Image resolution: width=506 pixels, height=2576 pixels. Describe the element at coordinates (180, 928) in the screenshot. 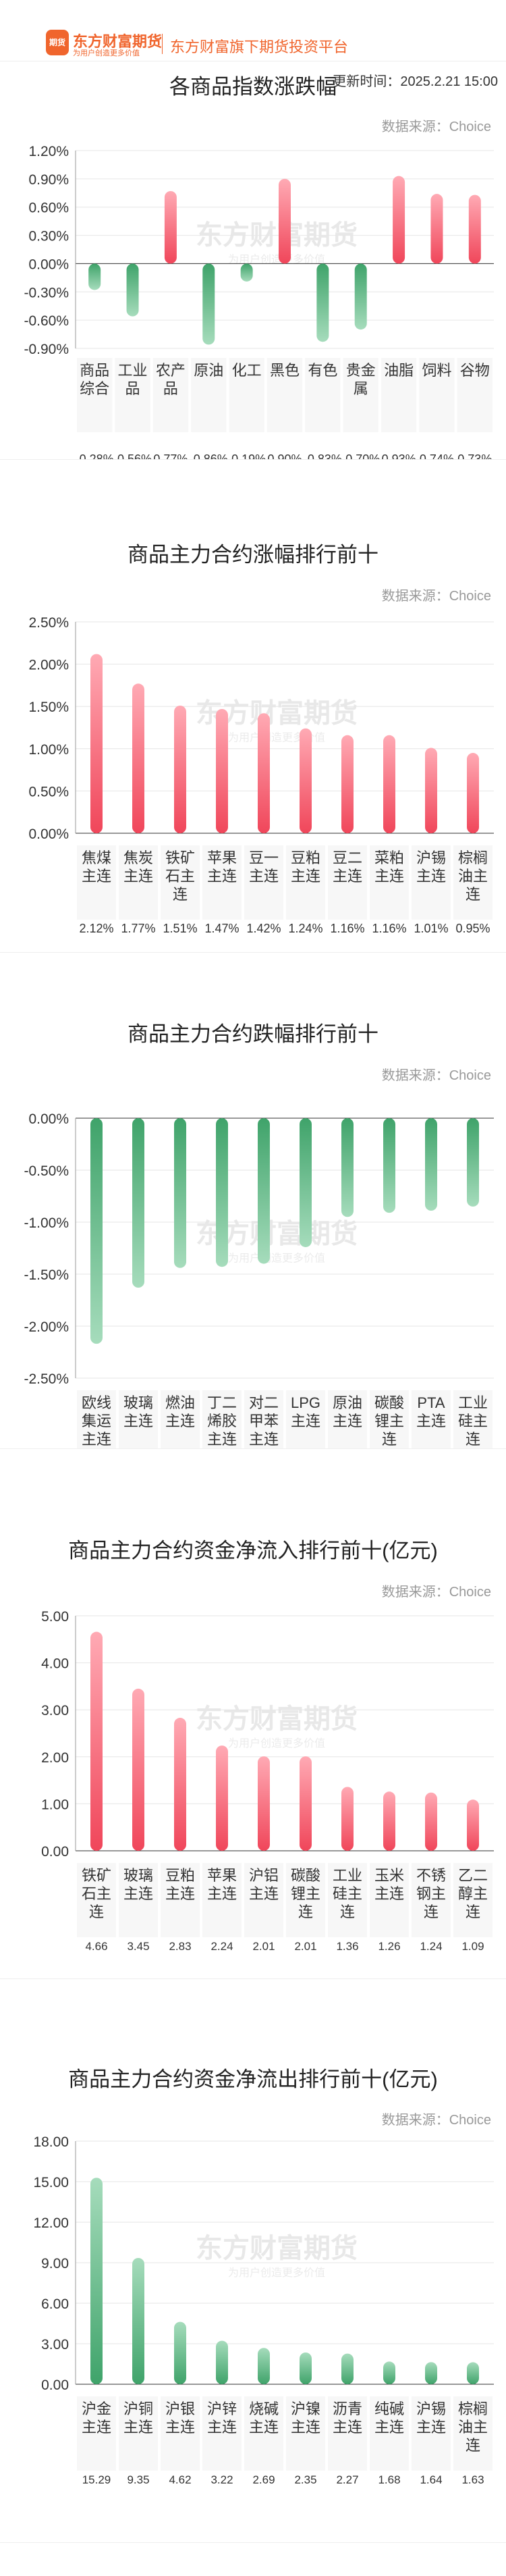

I see `value-label: 1.51%` at that location.